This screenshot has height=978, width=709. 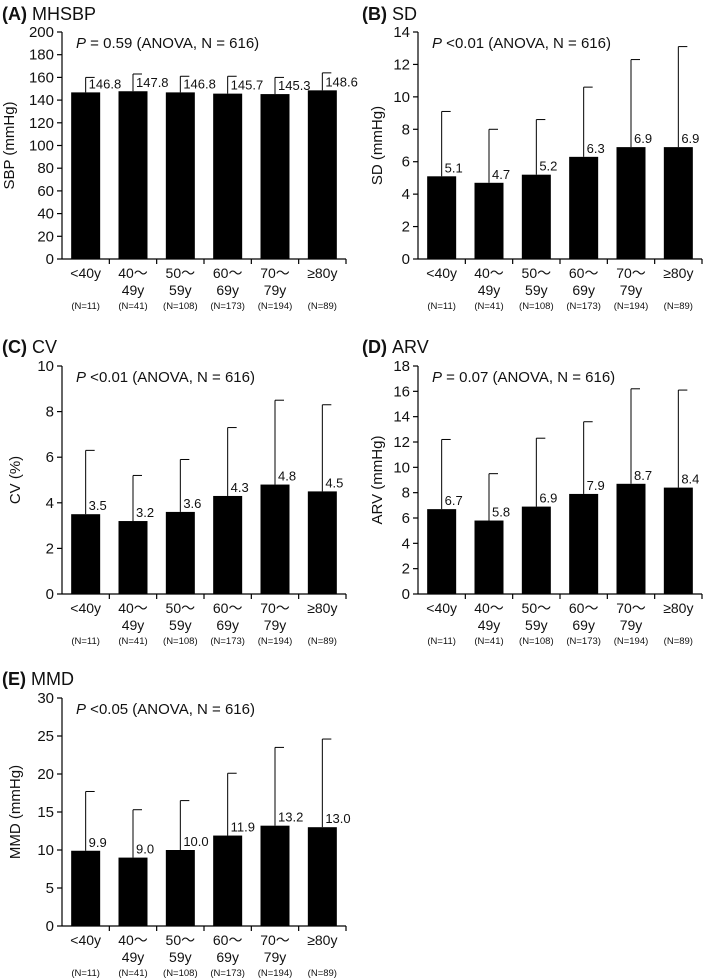 I want to click on category-label: 49y, so click(x=489, y=625).